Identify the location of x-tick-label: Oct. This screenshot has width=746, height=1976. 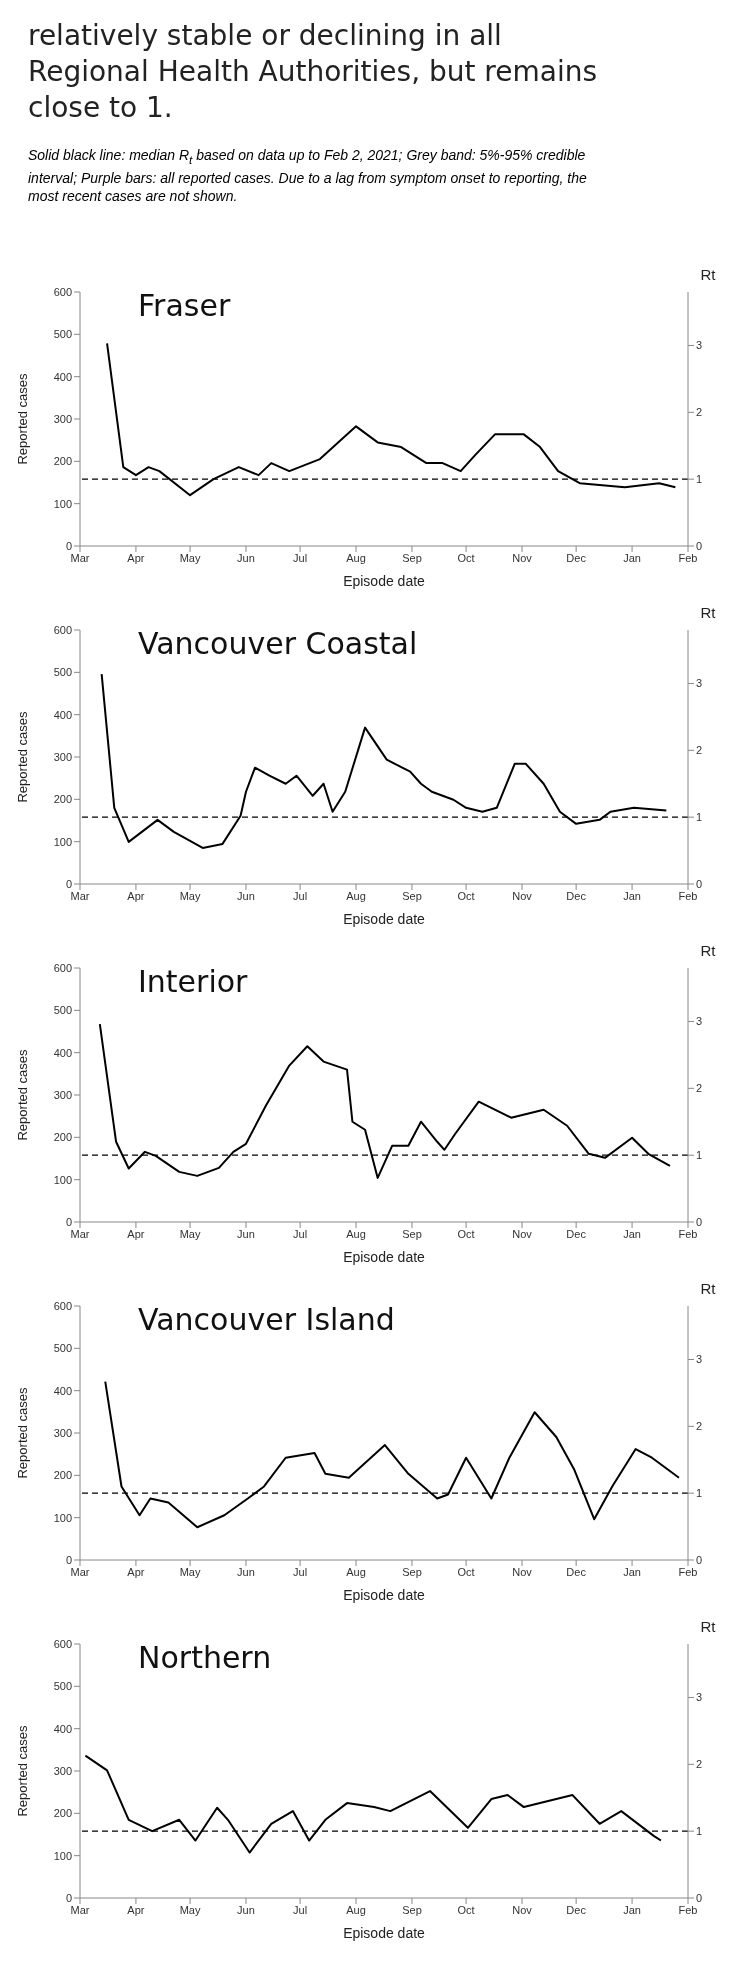
(466, 1233).